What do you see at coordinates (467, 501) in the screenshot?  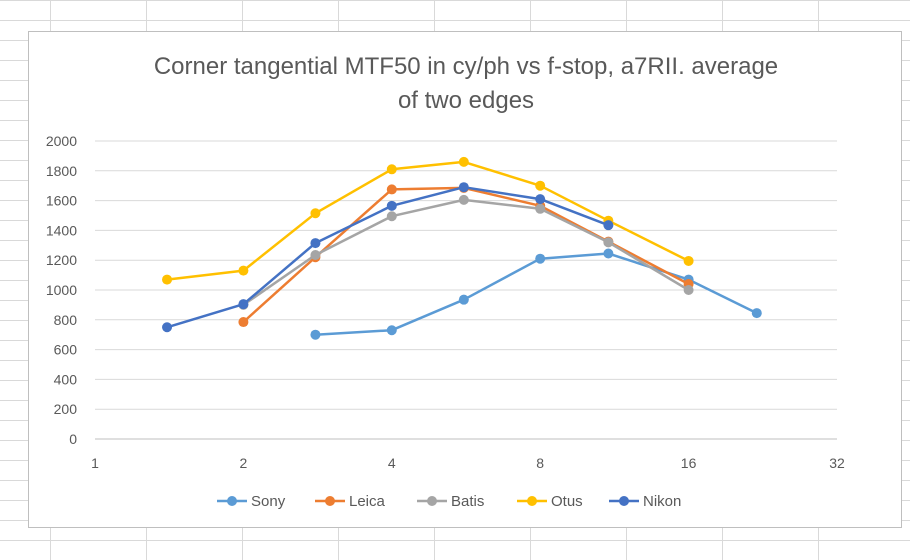 I see `legend-label-batis: Batis` at bounding box center [467, 501].